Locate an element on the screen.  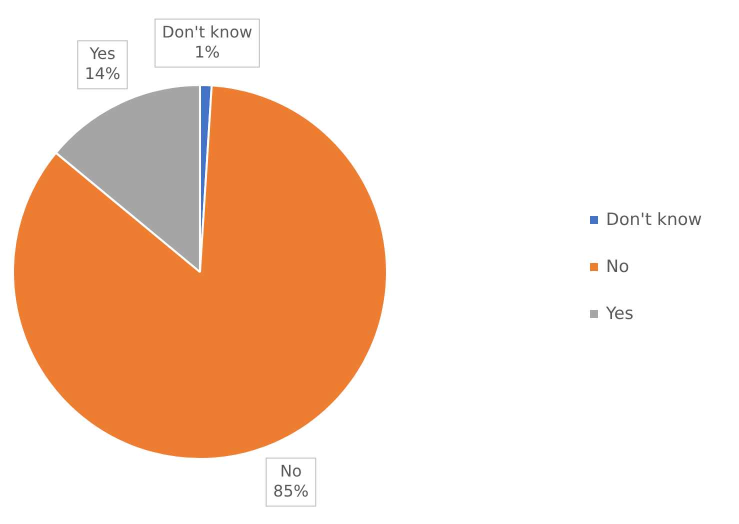
slice-label: Don't know is located at coordinates (207, 32).